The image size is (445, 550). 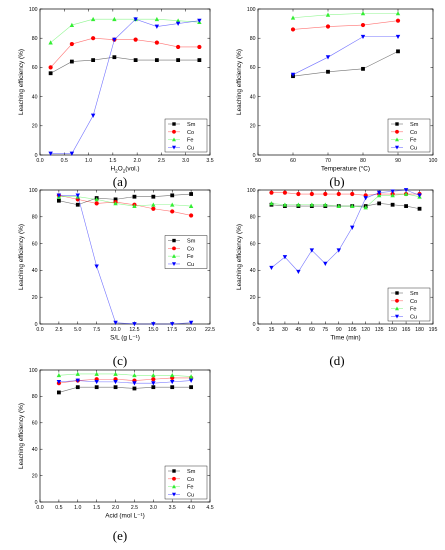 What do you see at coordinates (298, 330) in the screenshot?
I see `x-tick-label: 45` at bounding box center [298, 330].